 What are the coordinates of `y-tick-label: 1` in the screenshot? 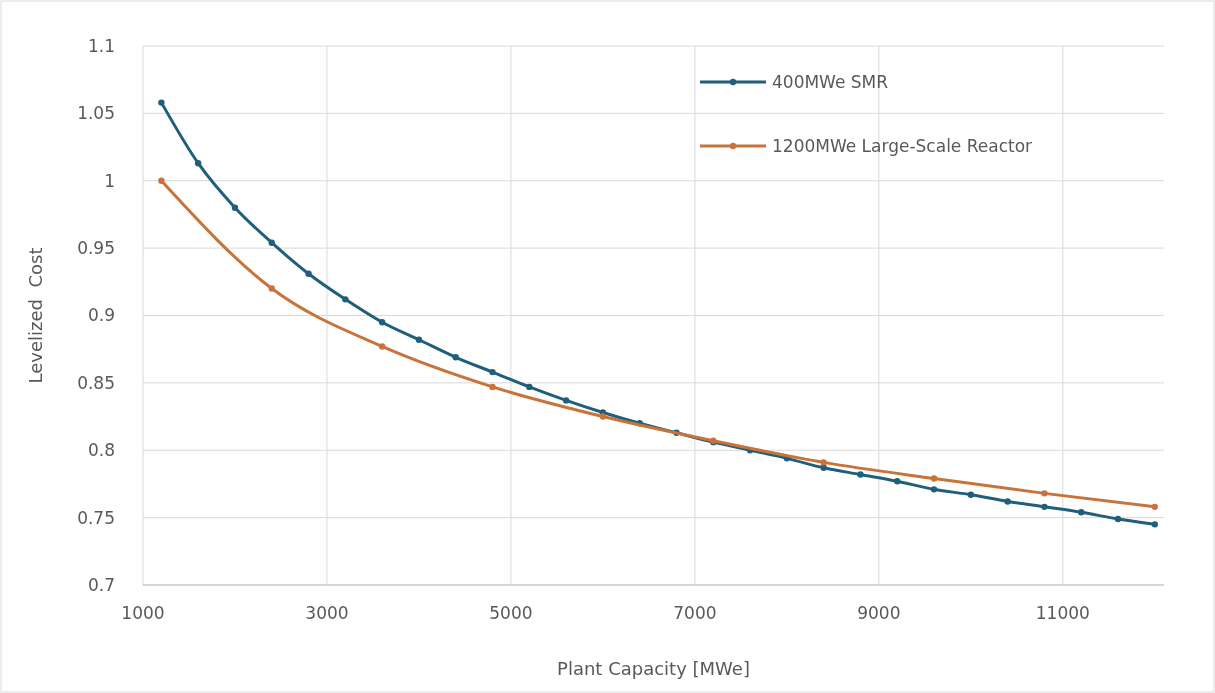 It's located at (109, 180).